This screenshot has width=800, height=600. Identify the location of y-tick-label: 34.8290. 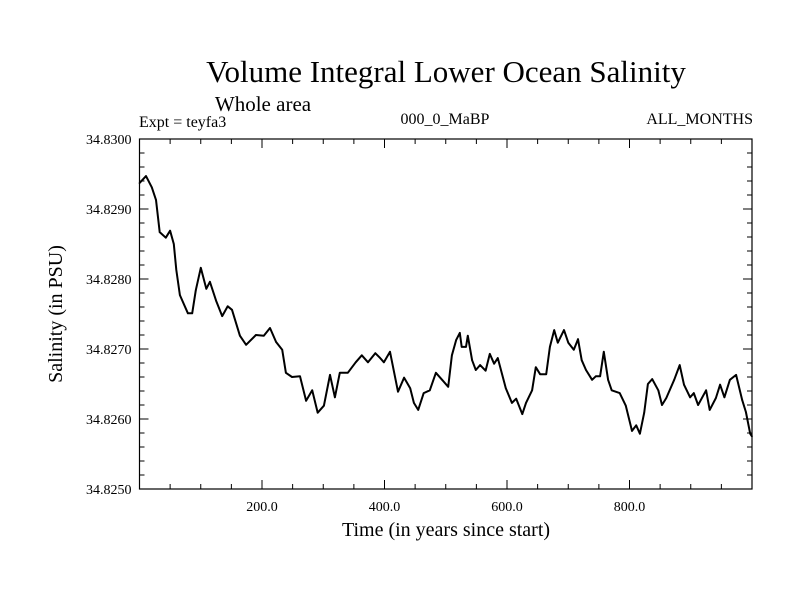
(109, 210).